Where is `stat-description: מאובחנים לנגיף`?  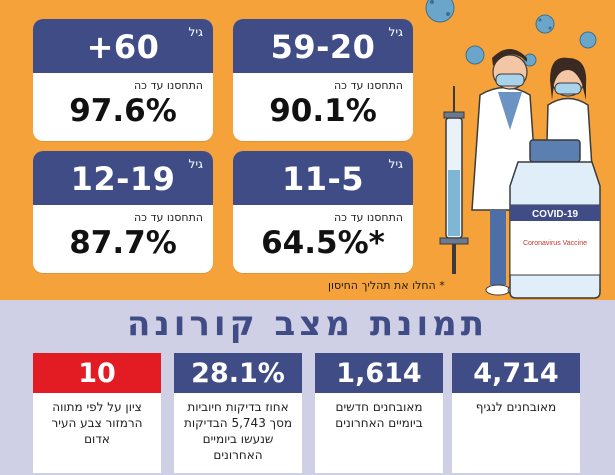 stat-description: מאובחנים לנגיף is located at coordinates (516, 407).